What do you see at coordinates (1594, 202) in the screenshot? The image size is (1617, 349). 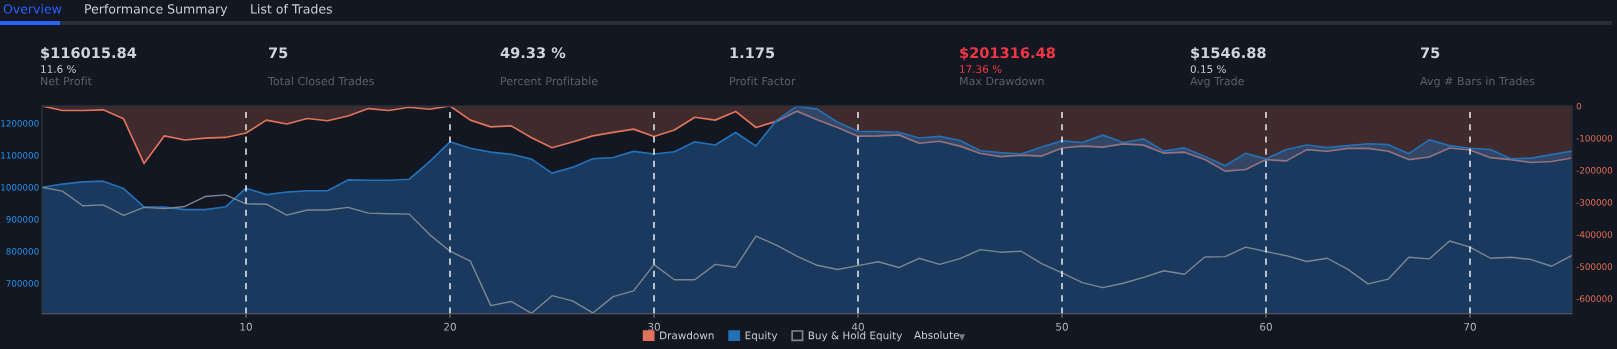 I see `y2-tick-label: -300000` at bounding box center [1594, 202].